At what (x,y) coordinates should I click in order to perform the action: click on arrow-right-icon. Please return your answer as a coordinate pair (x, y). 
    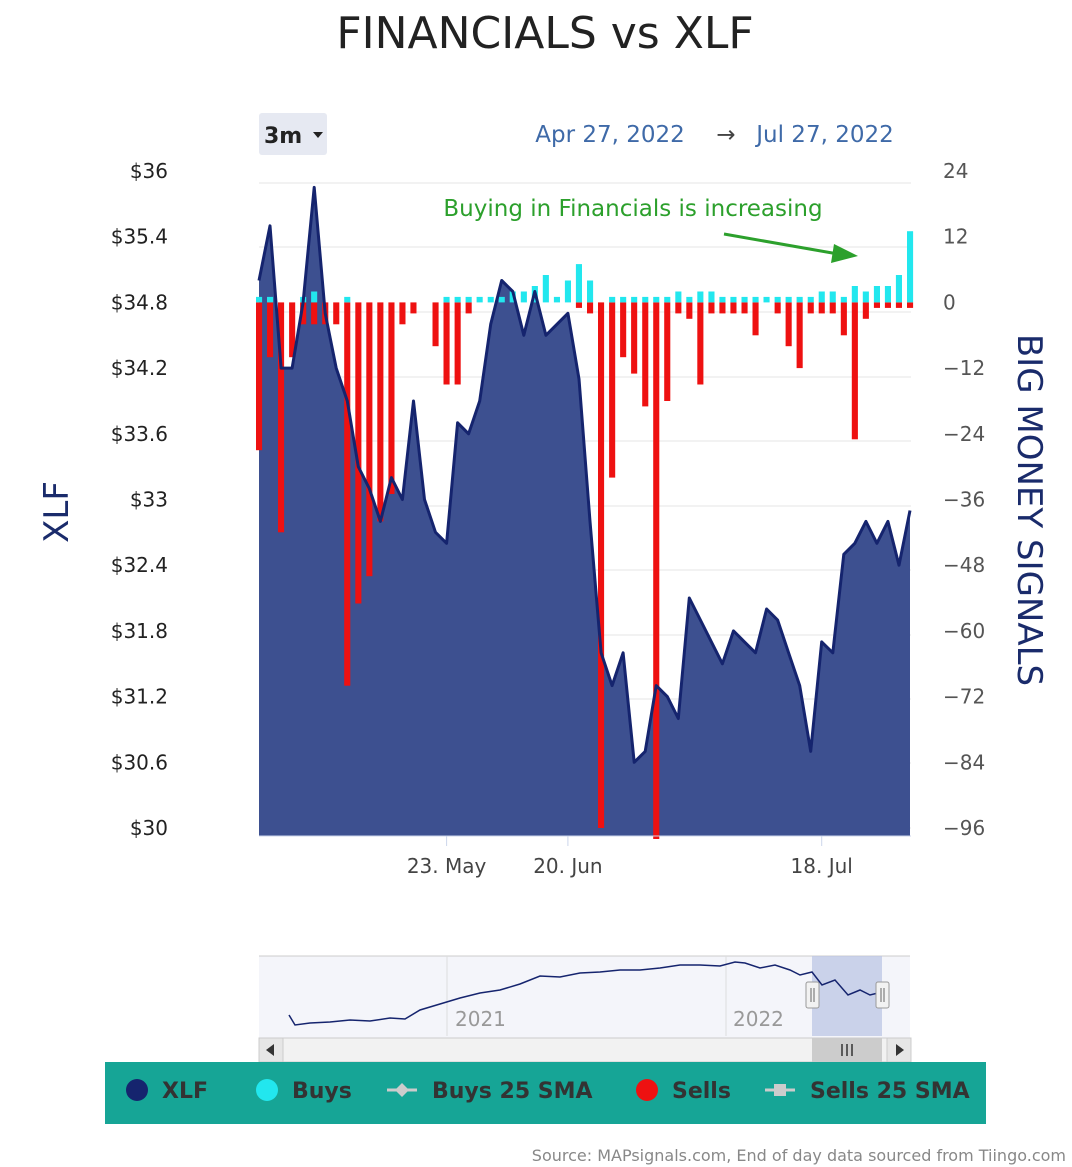
    Looking at the image, I should click on (900, 1050).